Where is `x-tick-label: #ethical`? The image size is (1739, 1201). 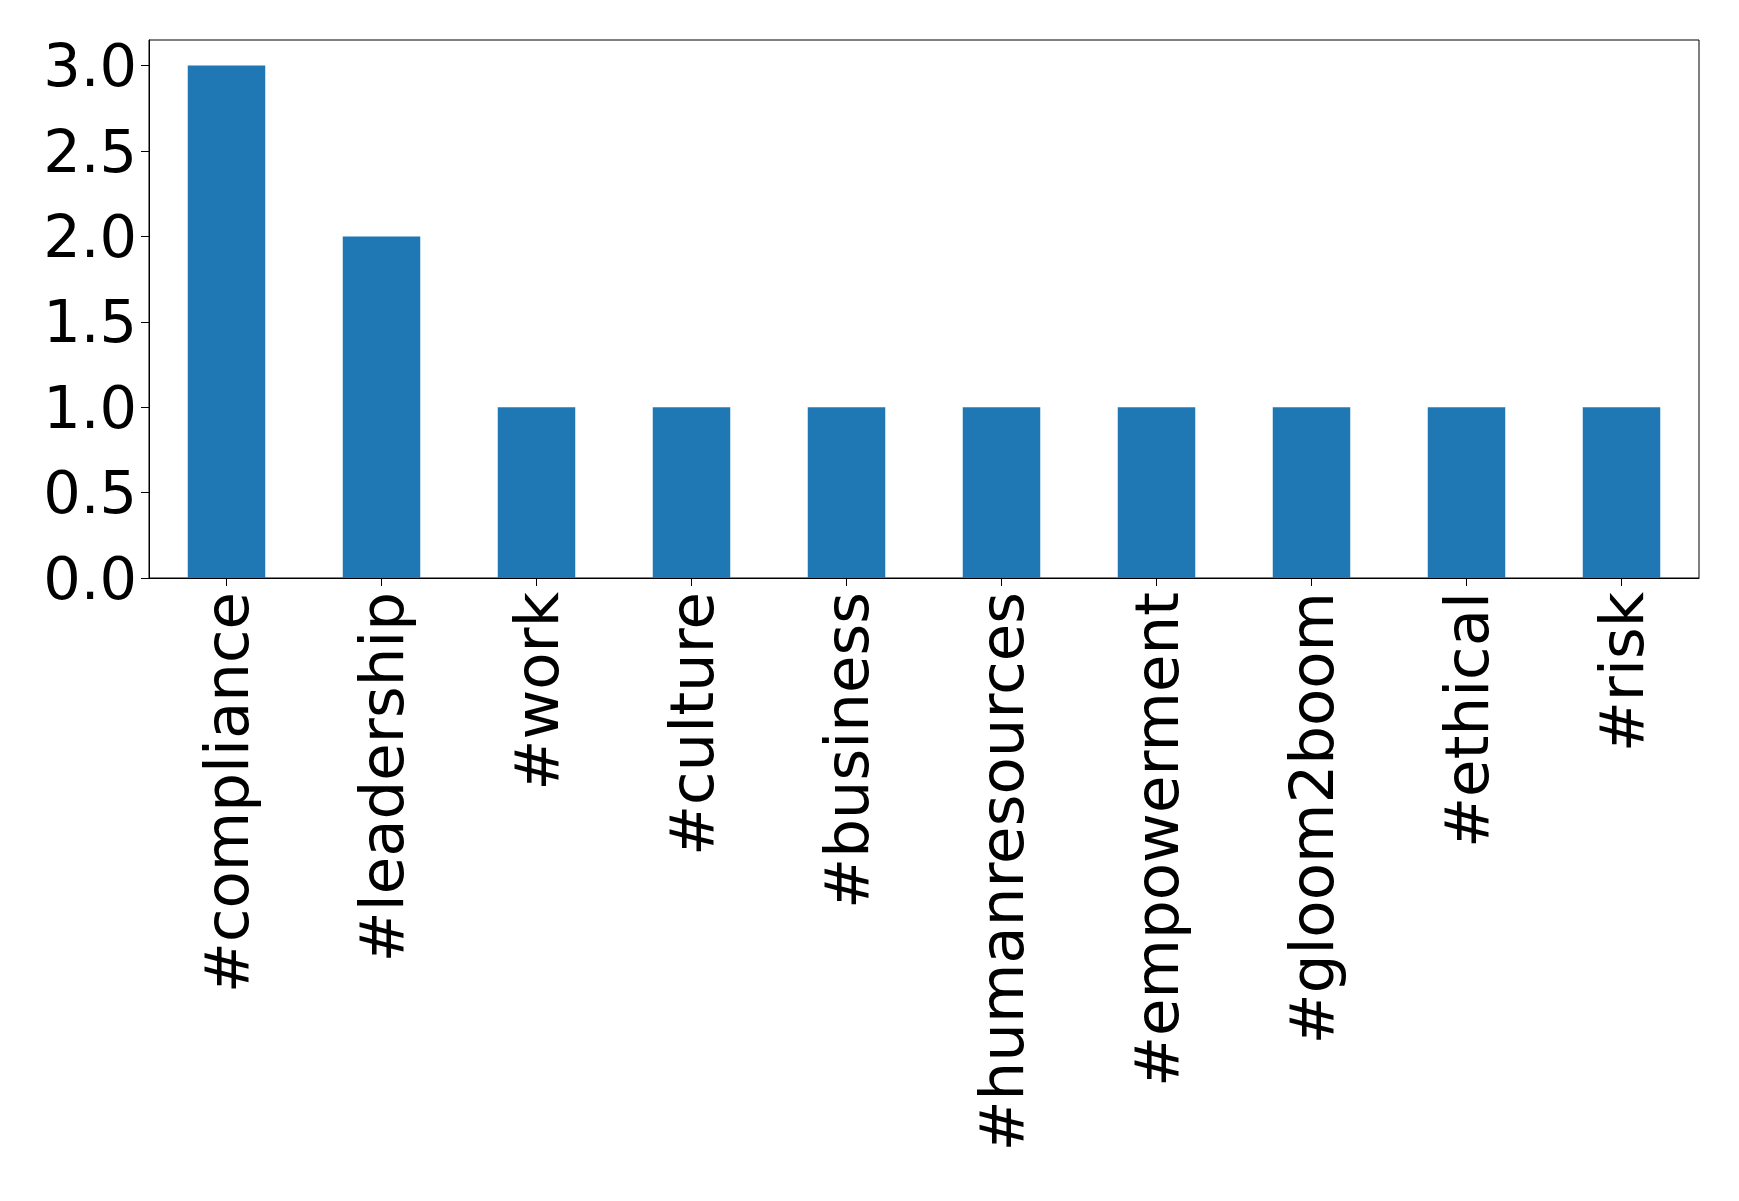
x-tick-label: #ethical is located at coordinates (1466, 720).